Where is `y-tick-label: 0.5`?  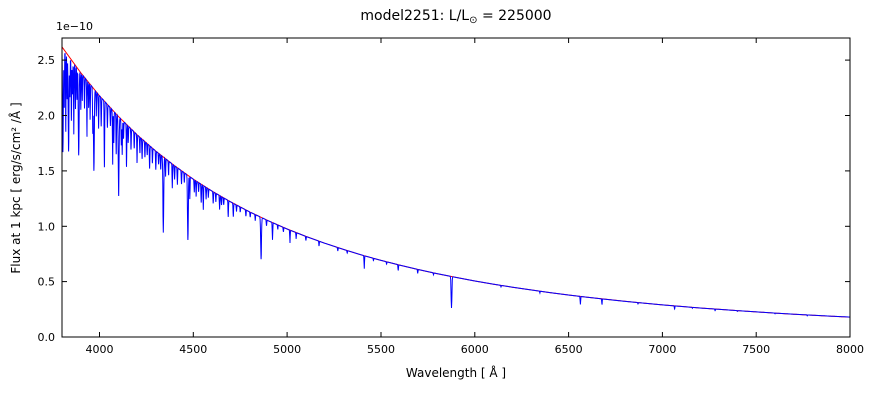 y-tick-label: 0.5 is located at coordinates (47, 282).